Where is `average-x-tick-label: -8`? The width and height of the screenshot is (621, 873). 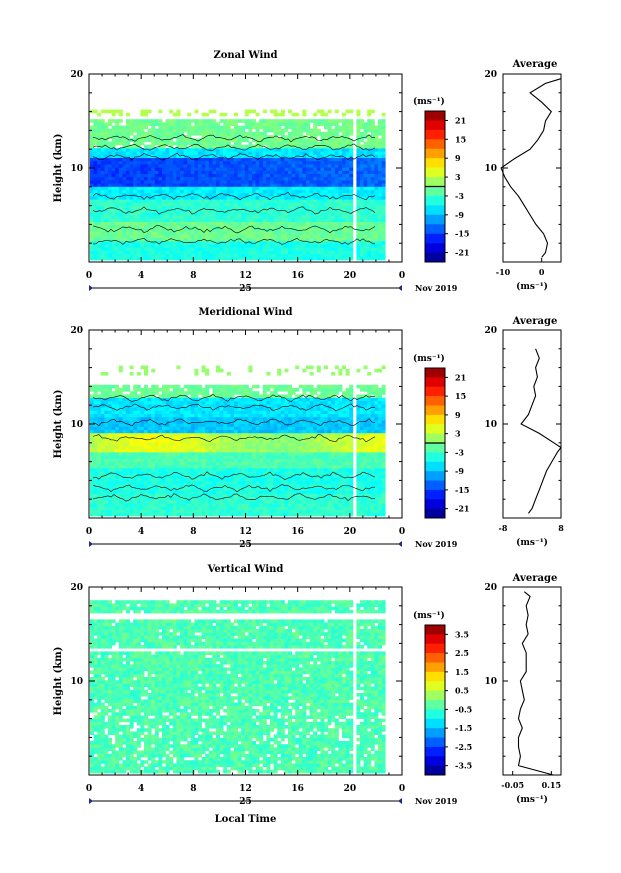
average-x-tick-label: -8 is located at coordinates (503, 528).